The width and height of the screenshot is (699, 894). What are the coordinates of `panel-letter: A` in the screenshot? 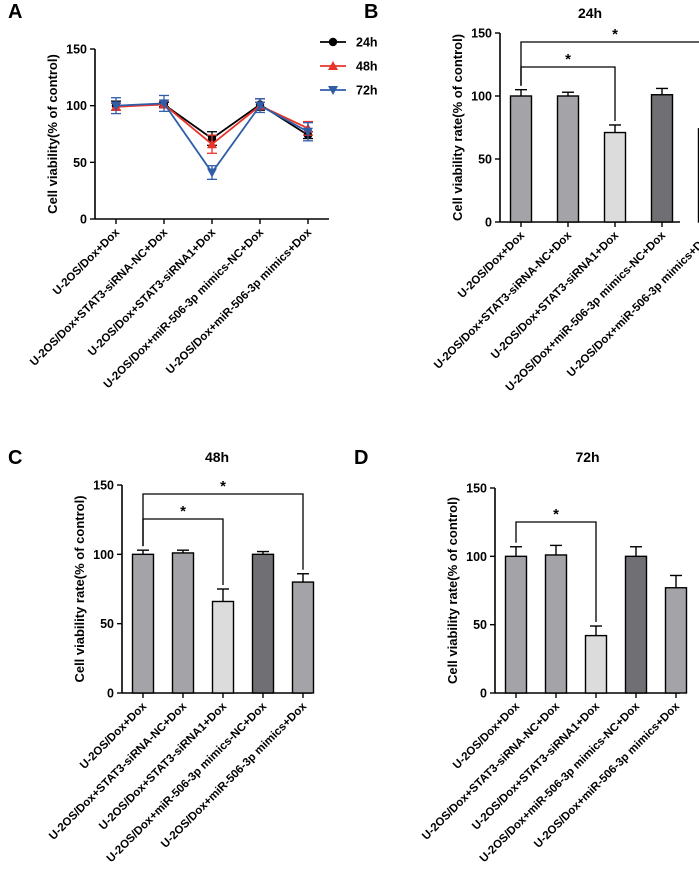 It's located at (15, 12).